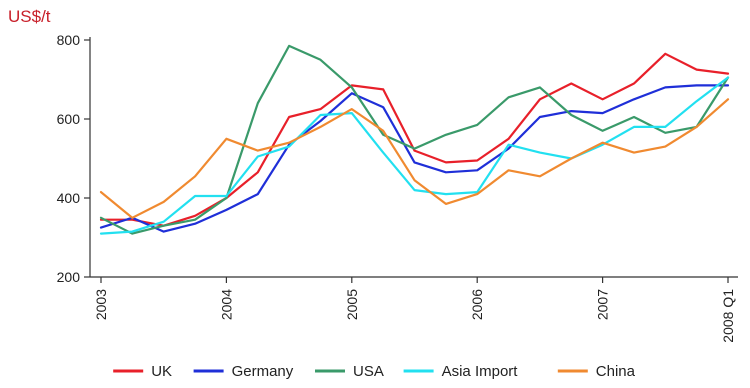 The width and height of the screenshot is (750, 388). Describe the element at coordinates (161, 371) in the screenshot. I see `legend-label-uk: UK` at that location.